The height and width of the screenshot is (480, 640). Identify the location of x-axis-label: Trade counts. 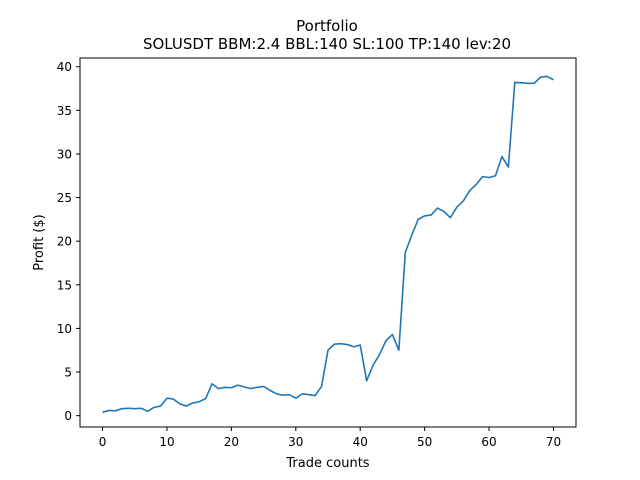
(327, 463).